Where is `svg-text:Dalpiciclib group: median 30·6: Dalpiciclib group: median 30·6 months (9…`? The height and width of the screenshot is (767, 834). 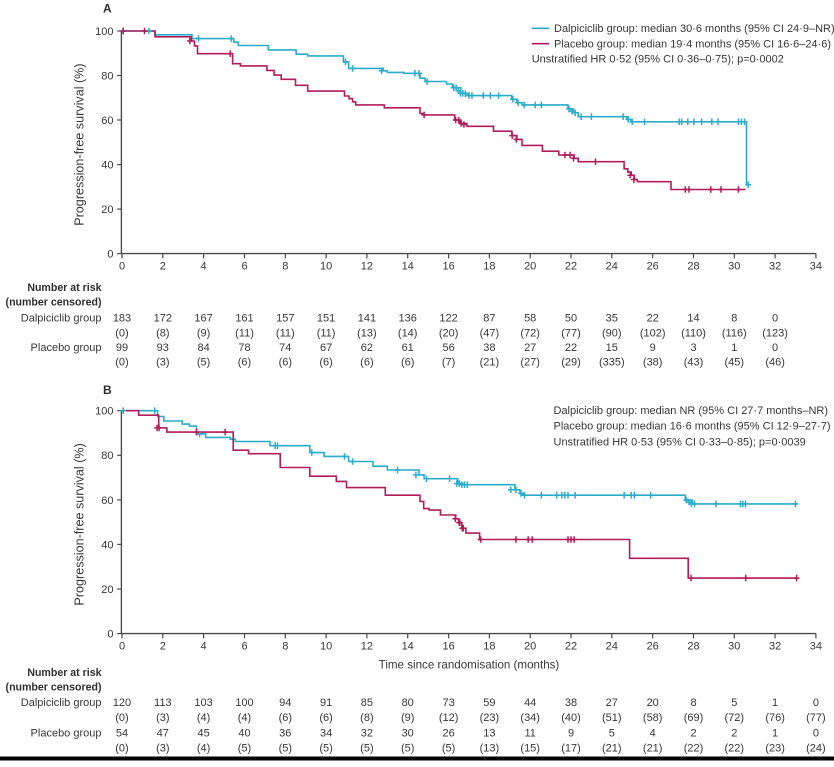 svg-text:Dalpiciclib group: median 30·6: Dalpiciclib group: median 30·6 months (9… is located at coordinates (694, 29).